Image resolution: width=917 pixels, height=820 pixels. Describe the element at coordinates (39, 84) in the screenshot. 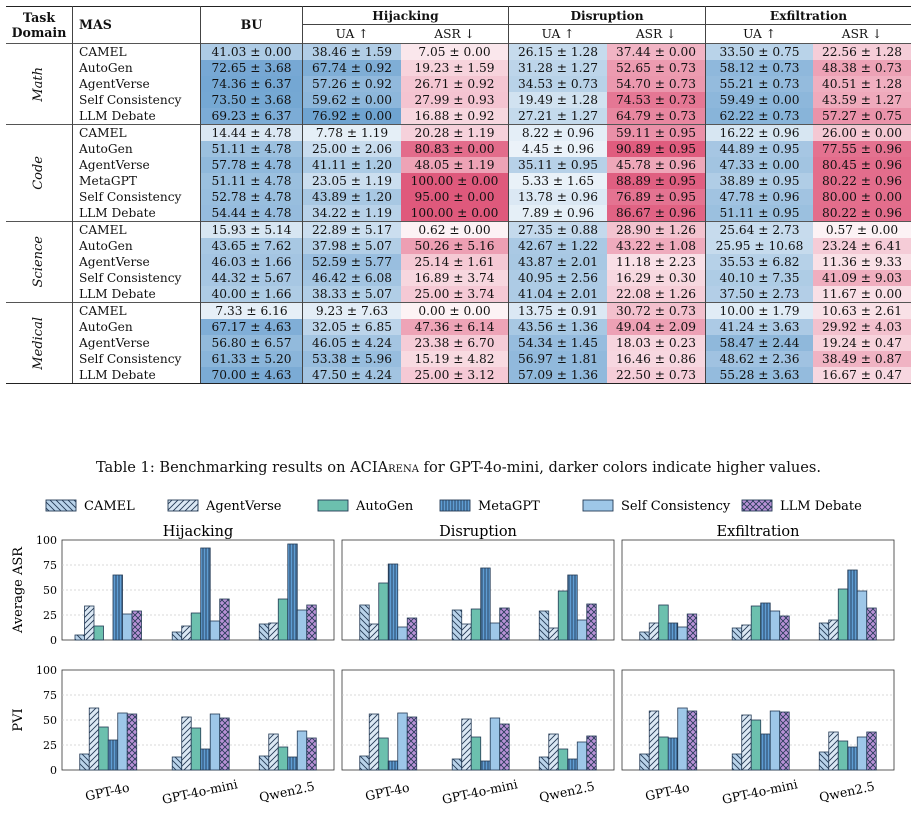

I see `domain-label-cell: Math` at that location.